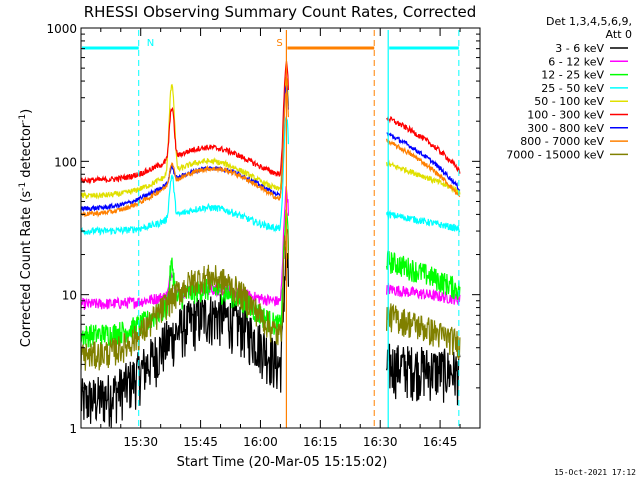  What do you see at coordinates (565, 128) in the screenshot?
I see `legend-label-6: 300 - 800 keV` at bounding box center [565, 128].